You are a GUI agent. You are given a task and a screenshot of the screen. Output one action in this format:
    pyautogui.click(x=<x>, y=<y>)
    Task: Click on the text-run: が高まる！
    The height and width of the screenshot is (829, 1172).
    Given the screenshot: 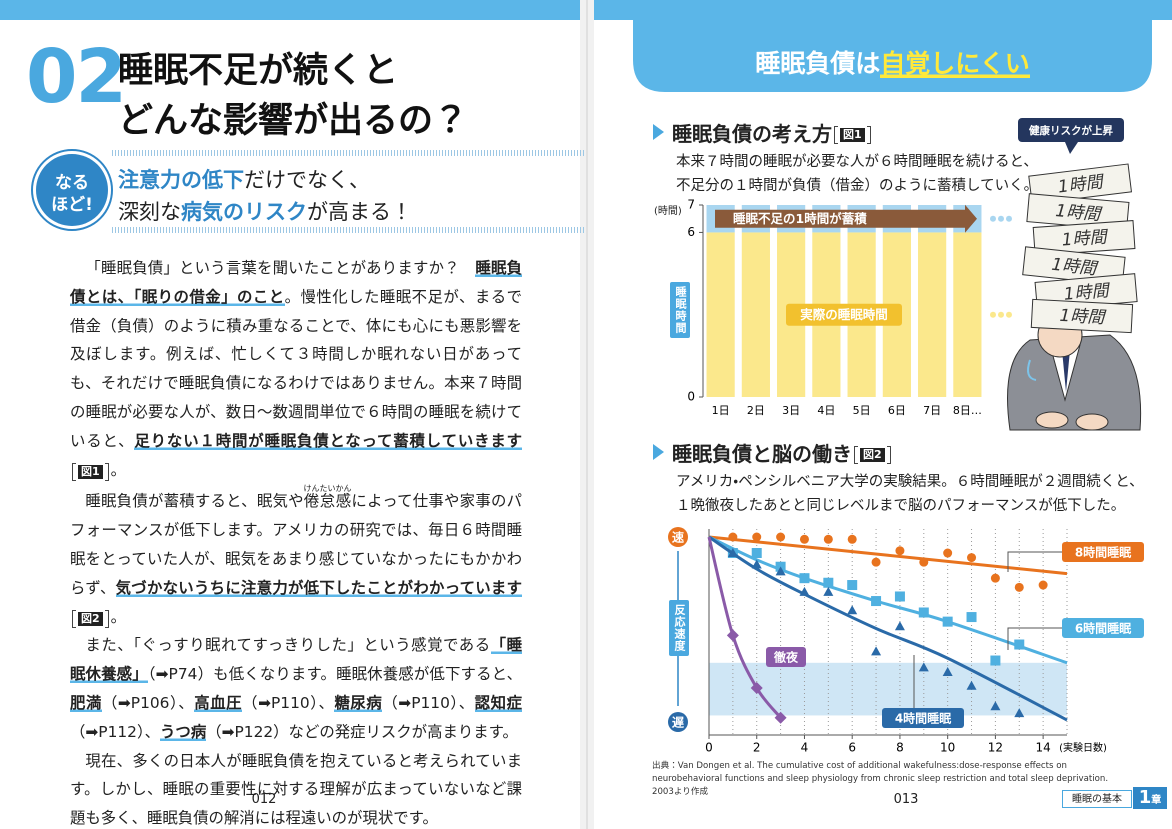 What is the action you would take?
    pyautogui.click(x=359, y=212)
    